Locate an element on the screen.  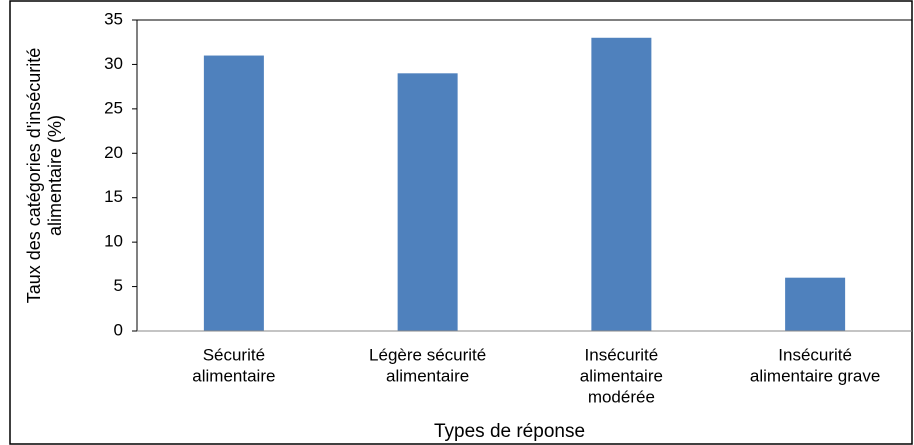
y-tick-label: 30 is located at coordinates (113, 63).